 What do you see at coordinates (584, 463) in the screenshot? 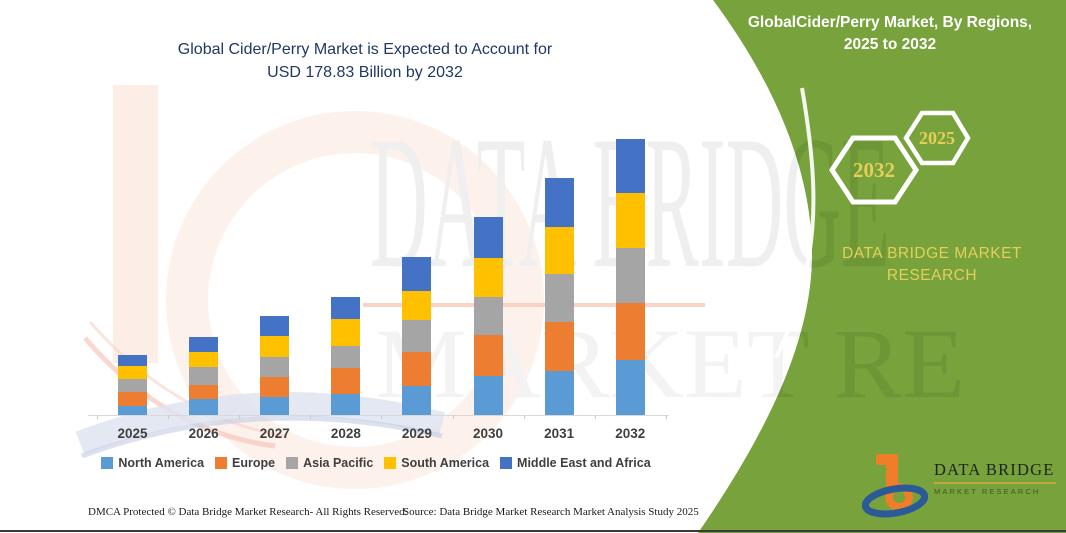
I see `legend-label: Middle East and Africa` at bounding box center [584, 463].